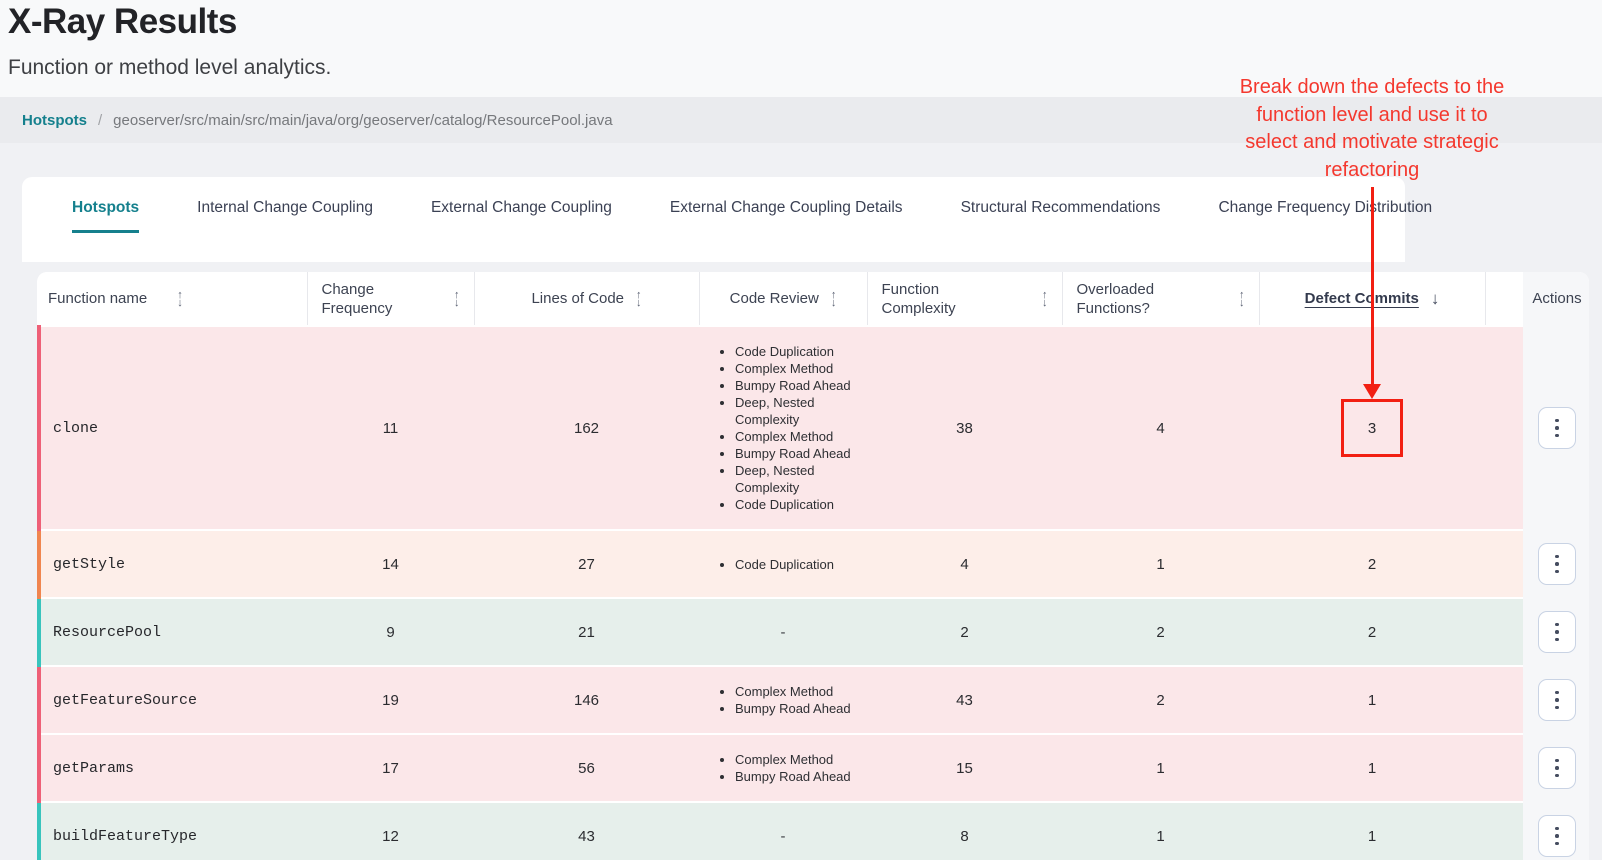 This screenshot has width=1602, height=860. I want to click on cell-function-complexity: 8, so click(964, 830).